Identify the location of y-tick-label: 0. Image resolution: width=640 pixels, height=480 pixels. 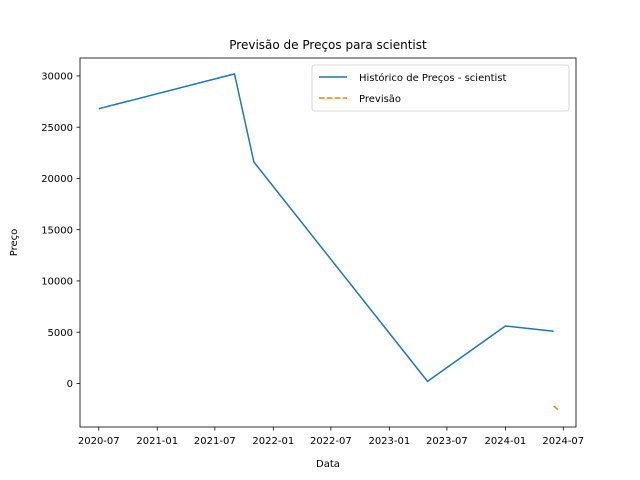
(70, 384).